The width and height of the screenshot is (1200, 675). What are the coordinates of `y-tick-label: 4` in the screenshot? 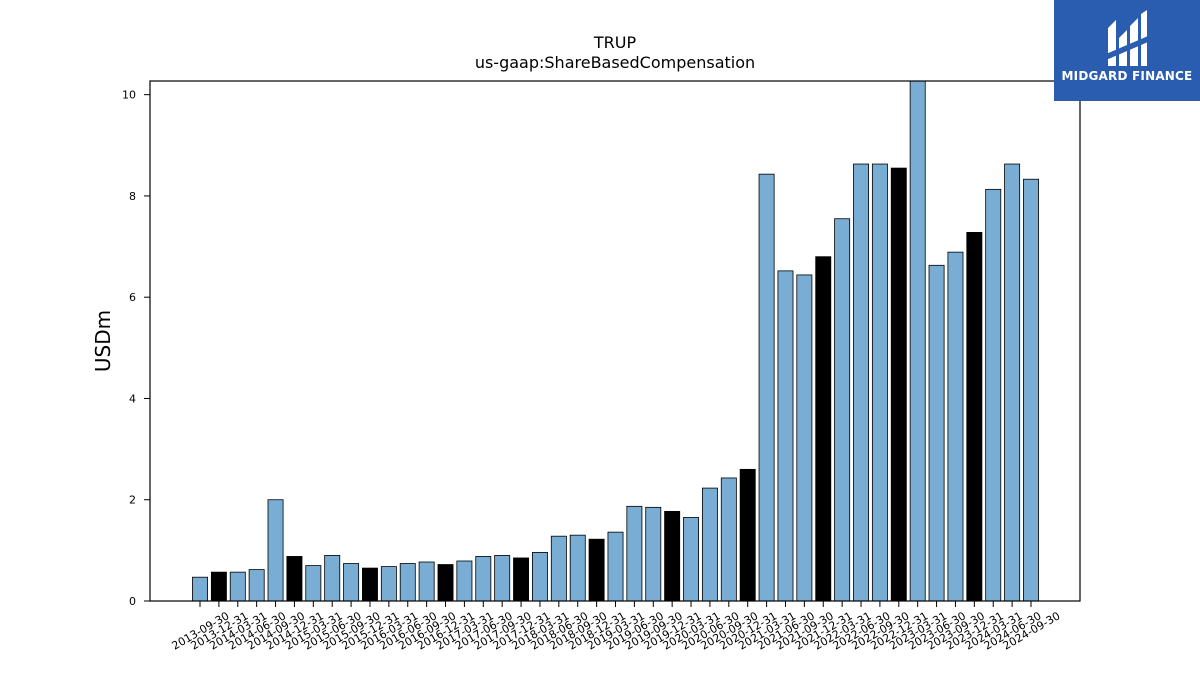 It's located at (132, 398).